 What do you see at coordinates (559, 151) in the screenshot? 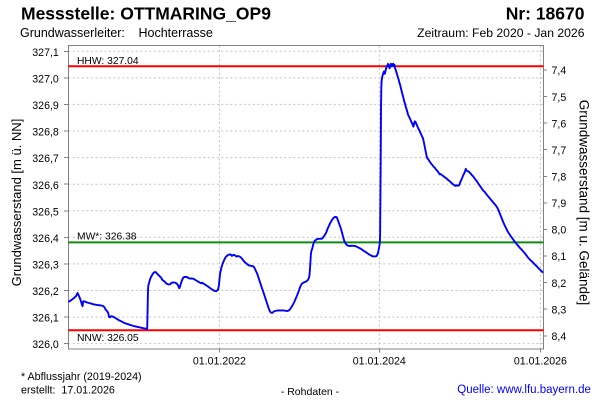
I see `svg-text: 7,7` at bounding box center [559, 151].